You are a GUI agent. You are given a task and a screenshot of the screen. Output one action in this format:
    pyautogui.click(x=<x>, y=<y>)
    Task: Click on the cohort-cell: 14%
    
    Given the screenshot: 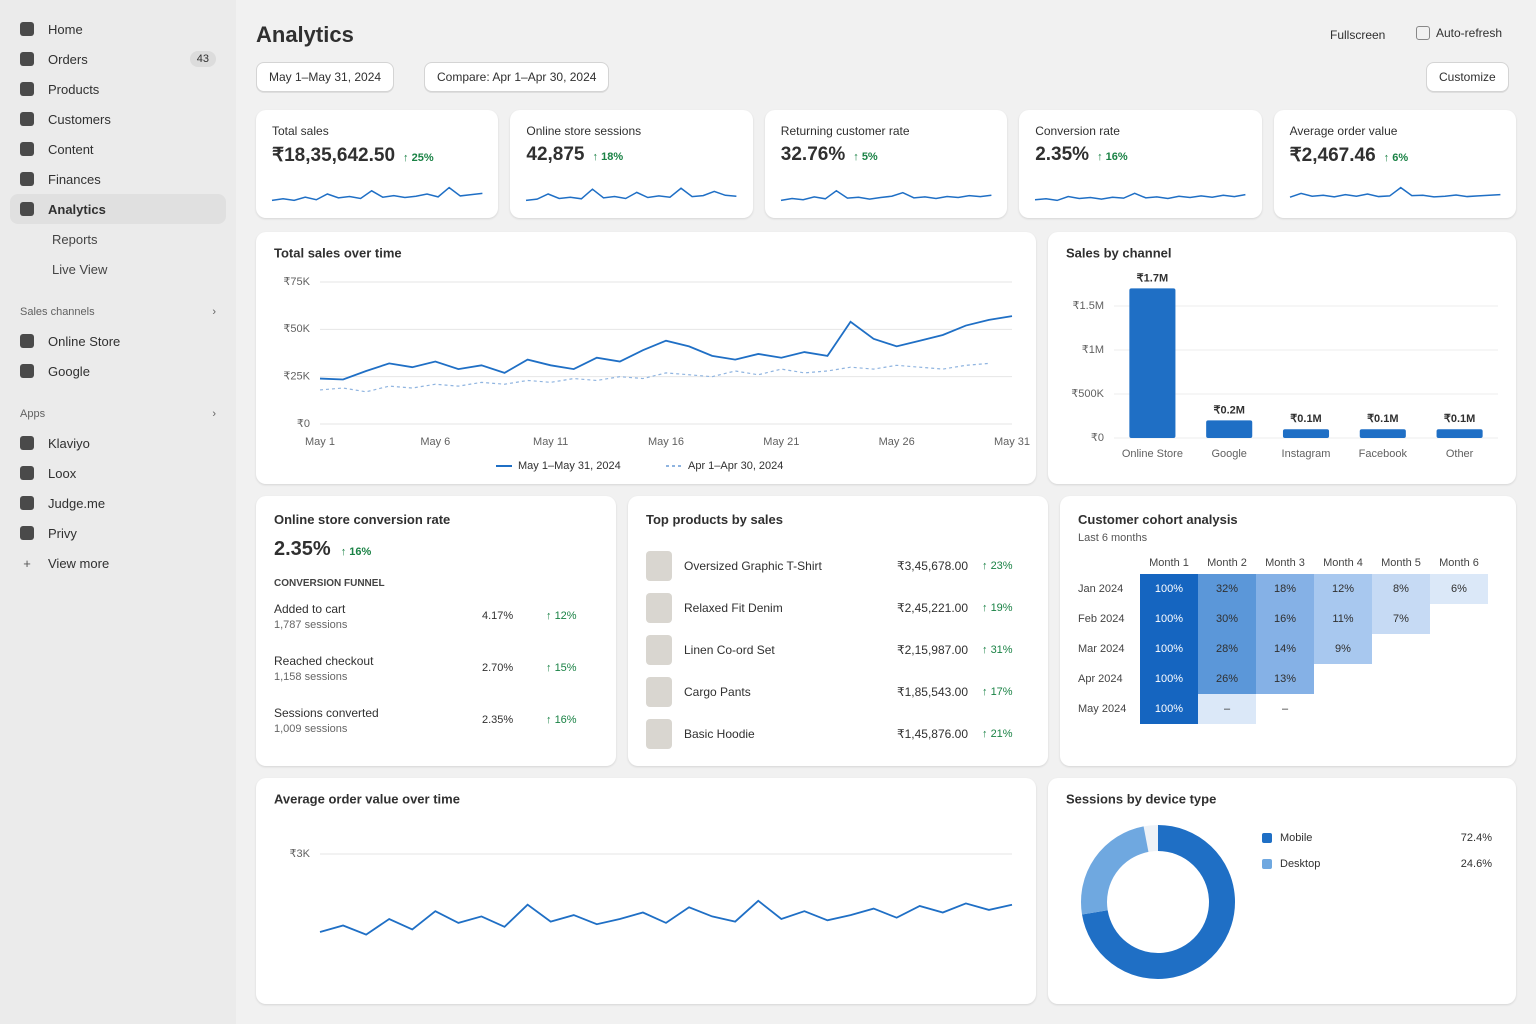 What is the action you would take?
    pyautogui.click(x=1285, y=649)
    